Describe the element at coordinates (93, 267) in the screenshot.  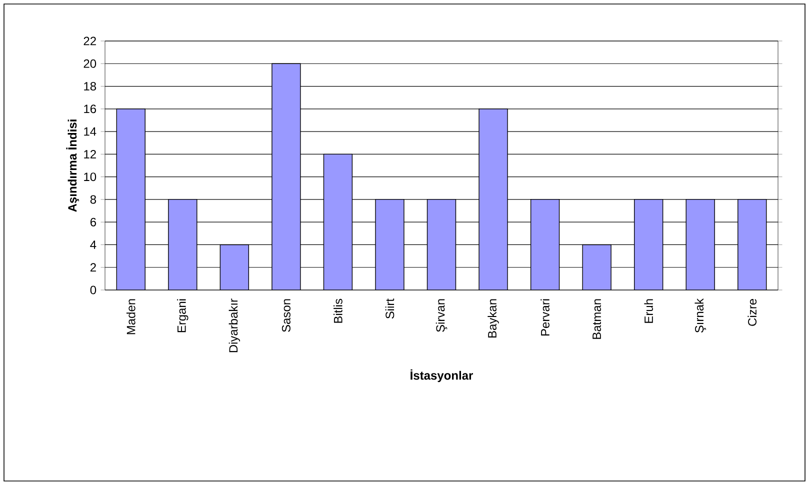
I see `y-tick-label: 2` at that location.